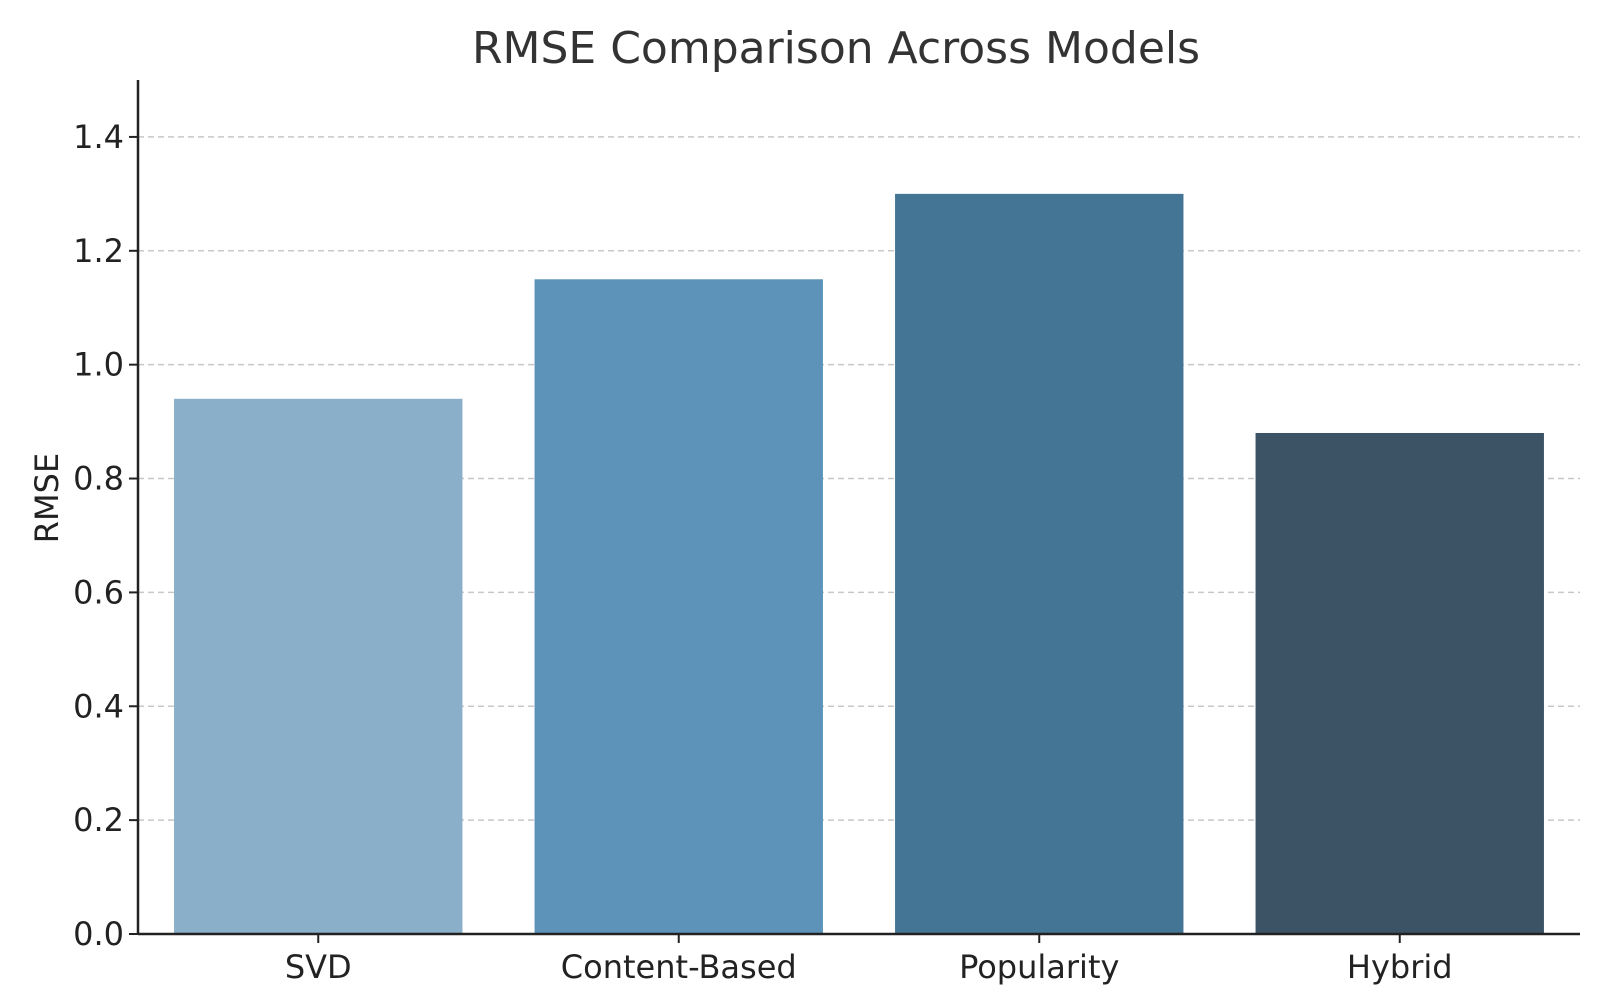 The height and width of the screenshot is (1000, 1600). Describe the element at coordinates (318, 666) in the screenshot. I see `bar-svd` at that location.